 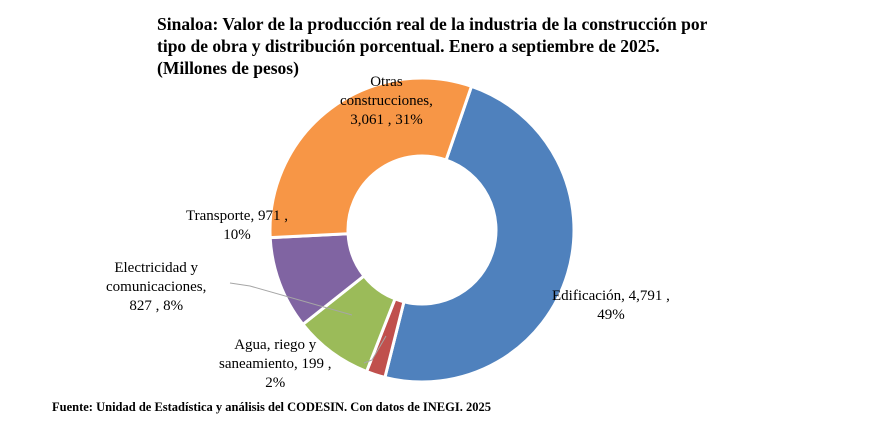 I want to click on label-transporte: Transporte, 971 , 10%, so click(x=237, y=225).